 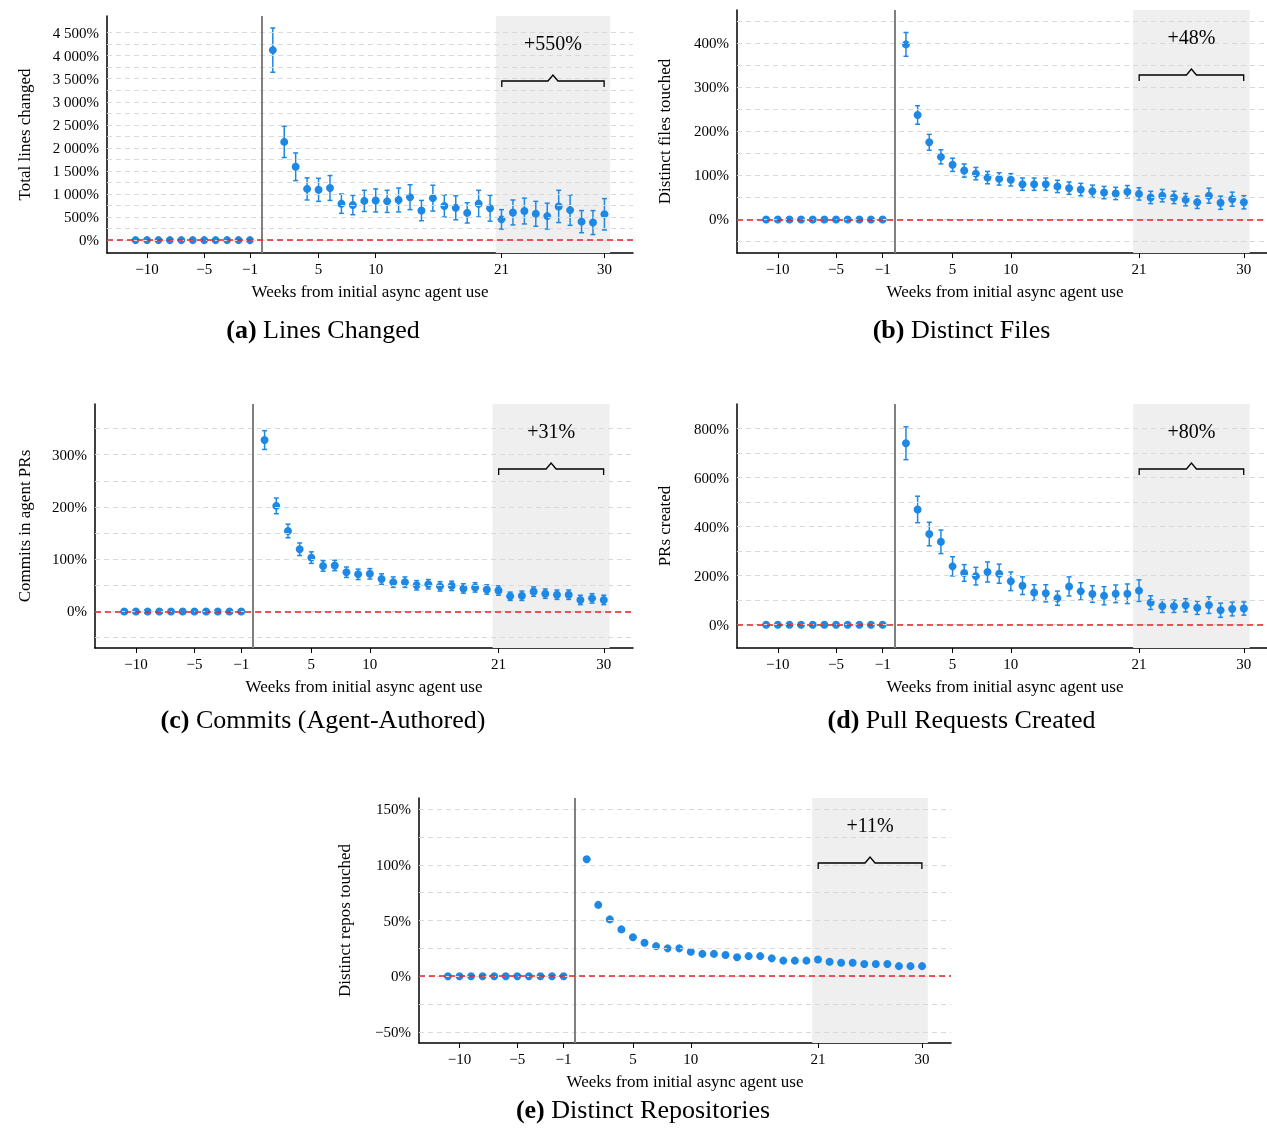 What do you see at coordinates (75, 193) in the screenshot?
I see `y-tick-label: 1 000%` at bounding box center [75, 193].